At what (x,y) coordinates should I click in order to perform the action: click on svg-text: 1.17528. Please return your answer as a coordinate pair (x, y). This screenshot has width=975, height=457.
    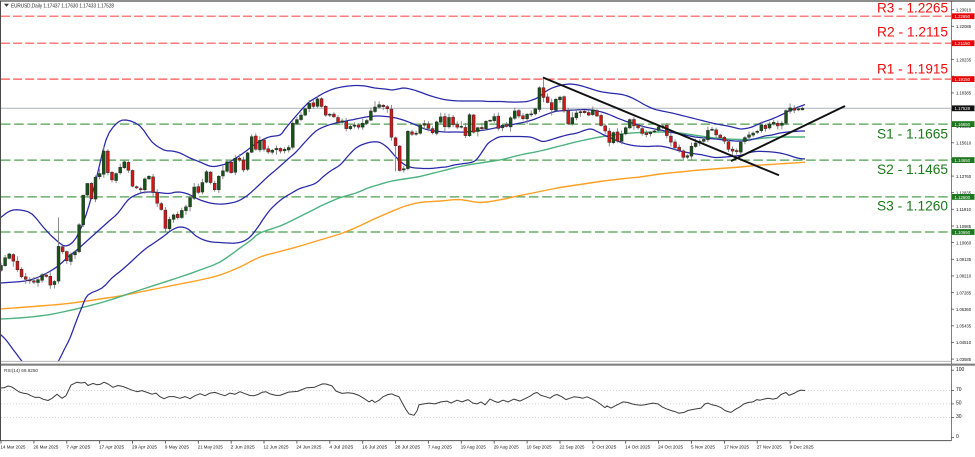
    Looking at the image, I should click on (963, 108).